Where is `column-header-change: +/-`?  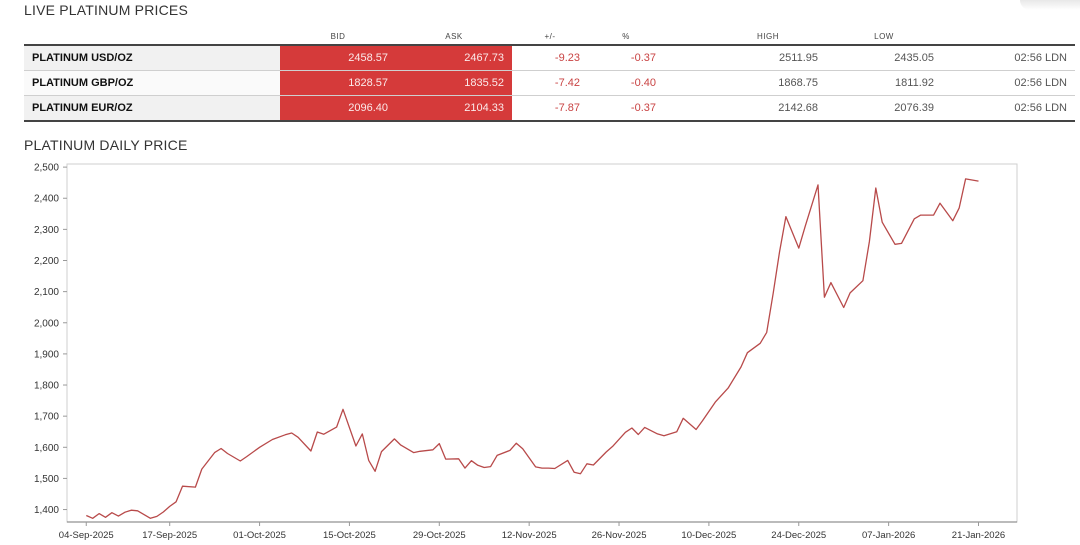
column-header-change: +/- is located at coordinates (550, 37).